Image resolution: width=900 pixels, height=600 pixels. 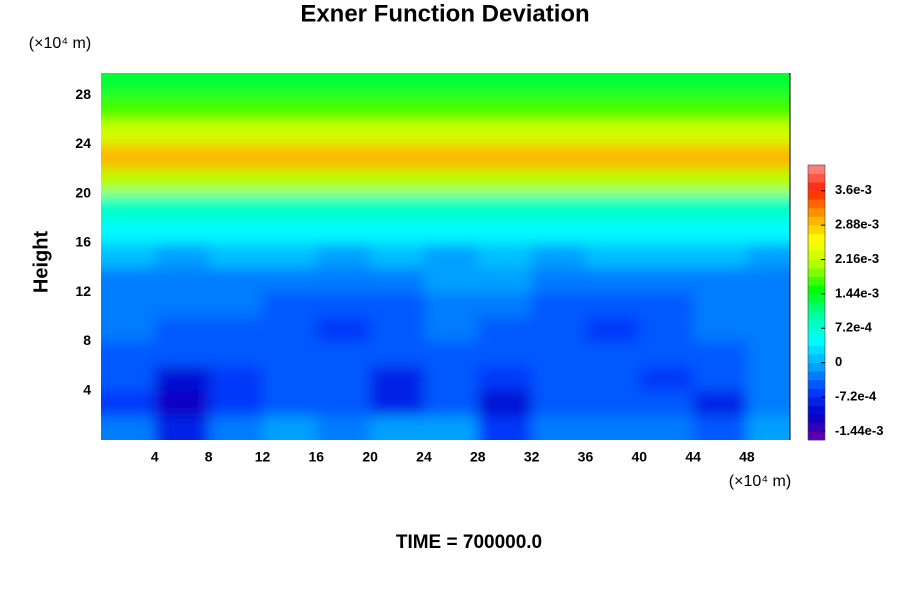 What do you see at coordinates (424, 457) in the screenshot?
I see `x-tick-label: 24` at bounding box center [424, 457].